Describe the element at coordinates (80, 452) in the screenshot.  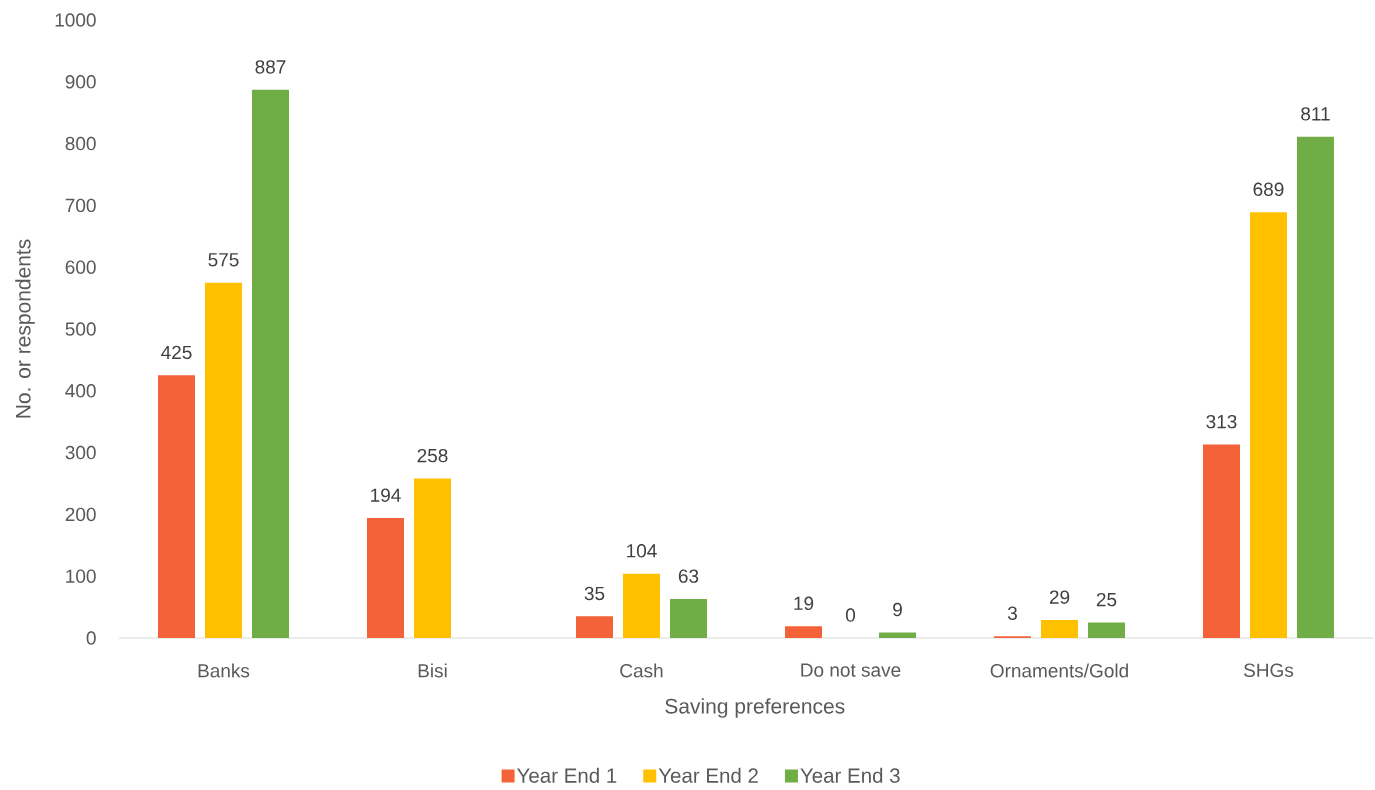
I see `y-tick-label: 300` at that location.